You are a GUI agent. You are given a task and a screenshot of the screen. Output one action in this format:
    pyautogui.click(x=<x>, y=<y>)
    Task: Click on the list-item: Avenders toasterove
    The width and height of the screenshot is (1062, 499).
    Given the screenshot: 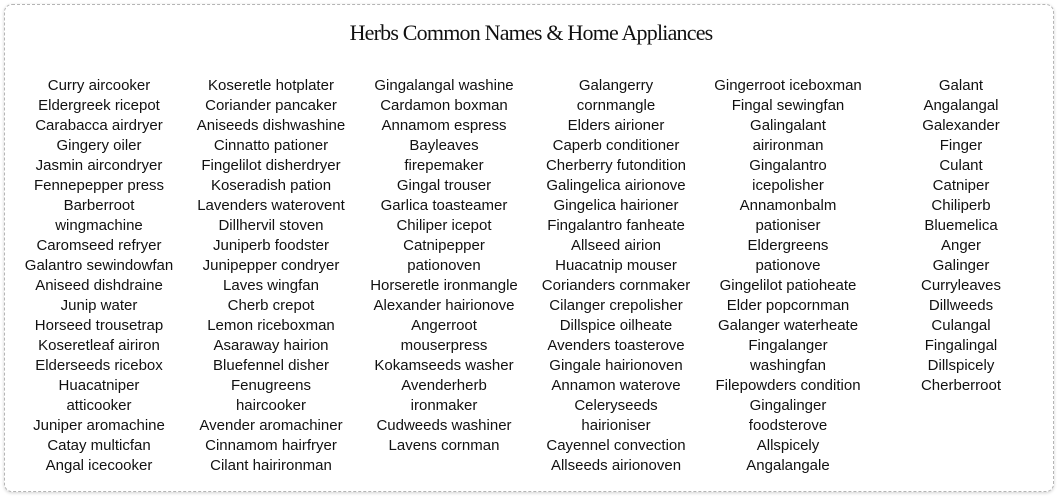 What is the action you would take?
    pyautogui.click(x=616, y=345)
    